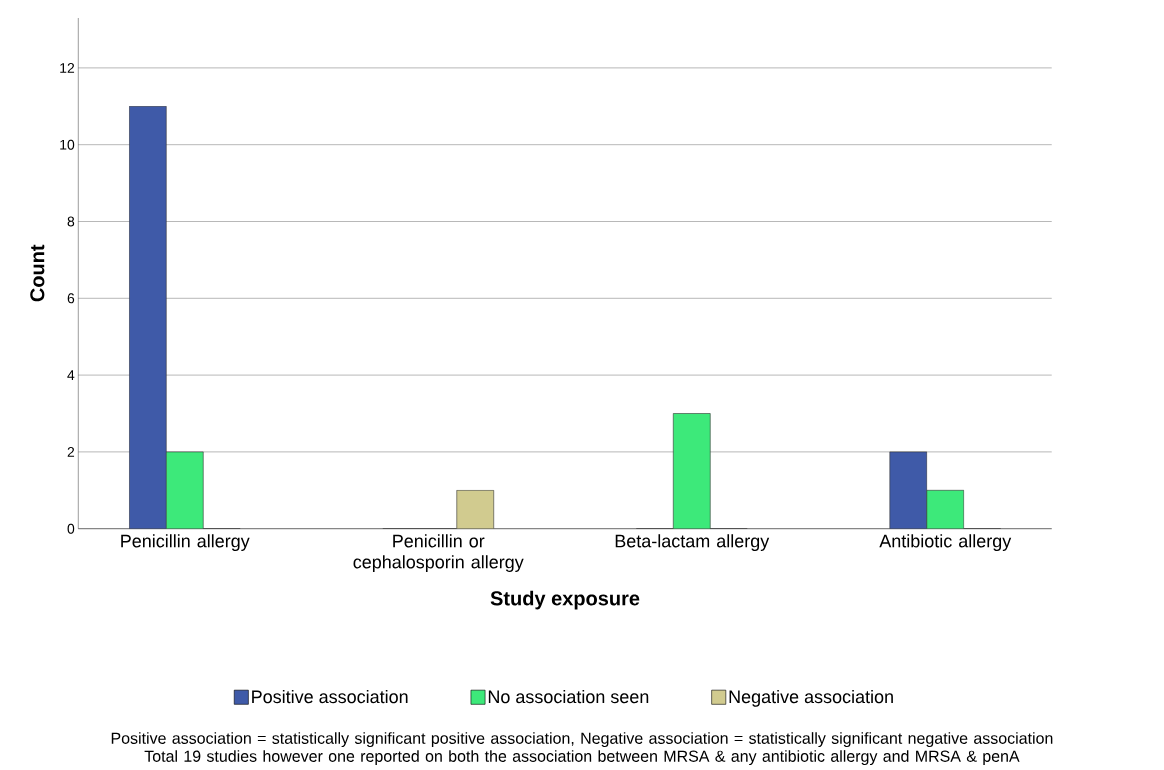  I want to click on y-tick-label: 2, so click(71, 452).